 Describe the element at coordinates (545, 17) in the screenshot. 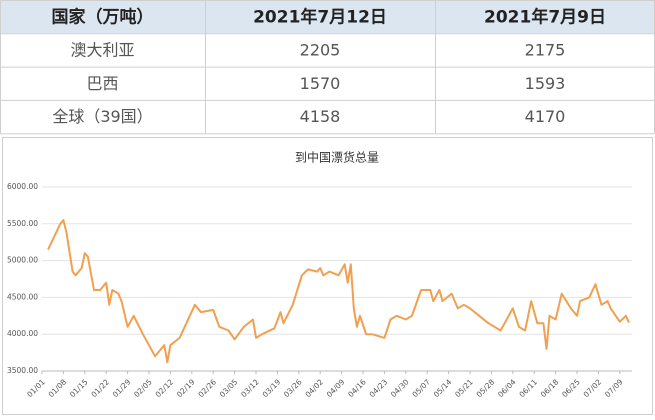

I see `table-header-cell: 2021年7月9日` at that location.